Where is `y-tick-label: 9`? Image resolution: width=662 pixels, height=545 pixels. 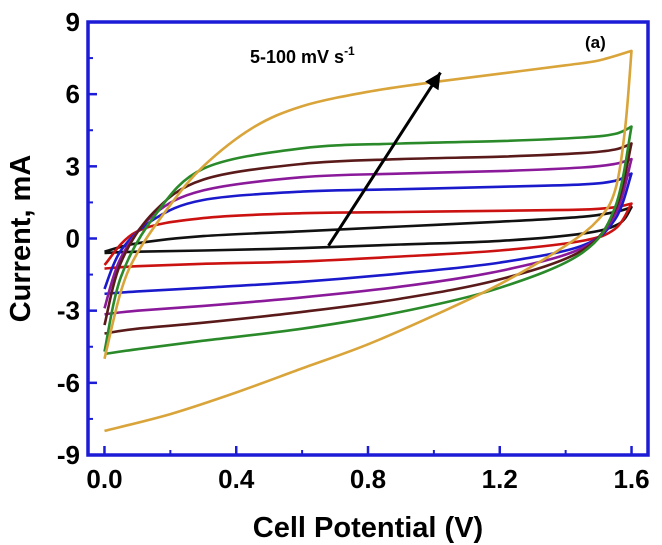 y-tick-label: 9 is located at coordinates (73, 22).